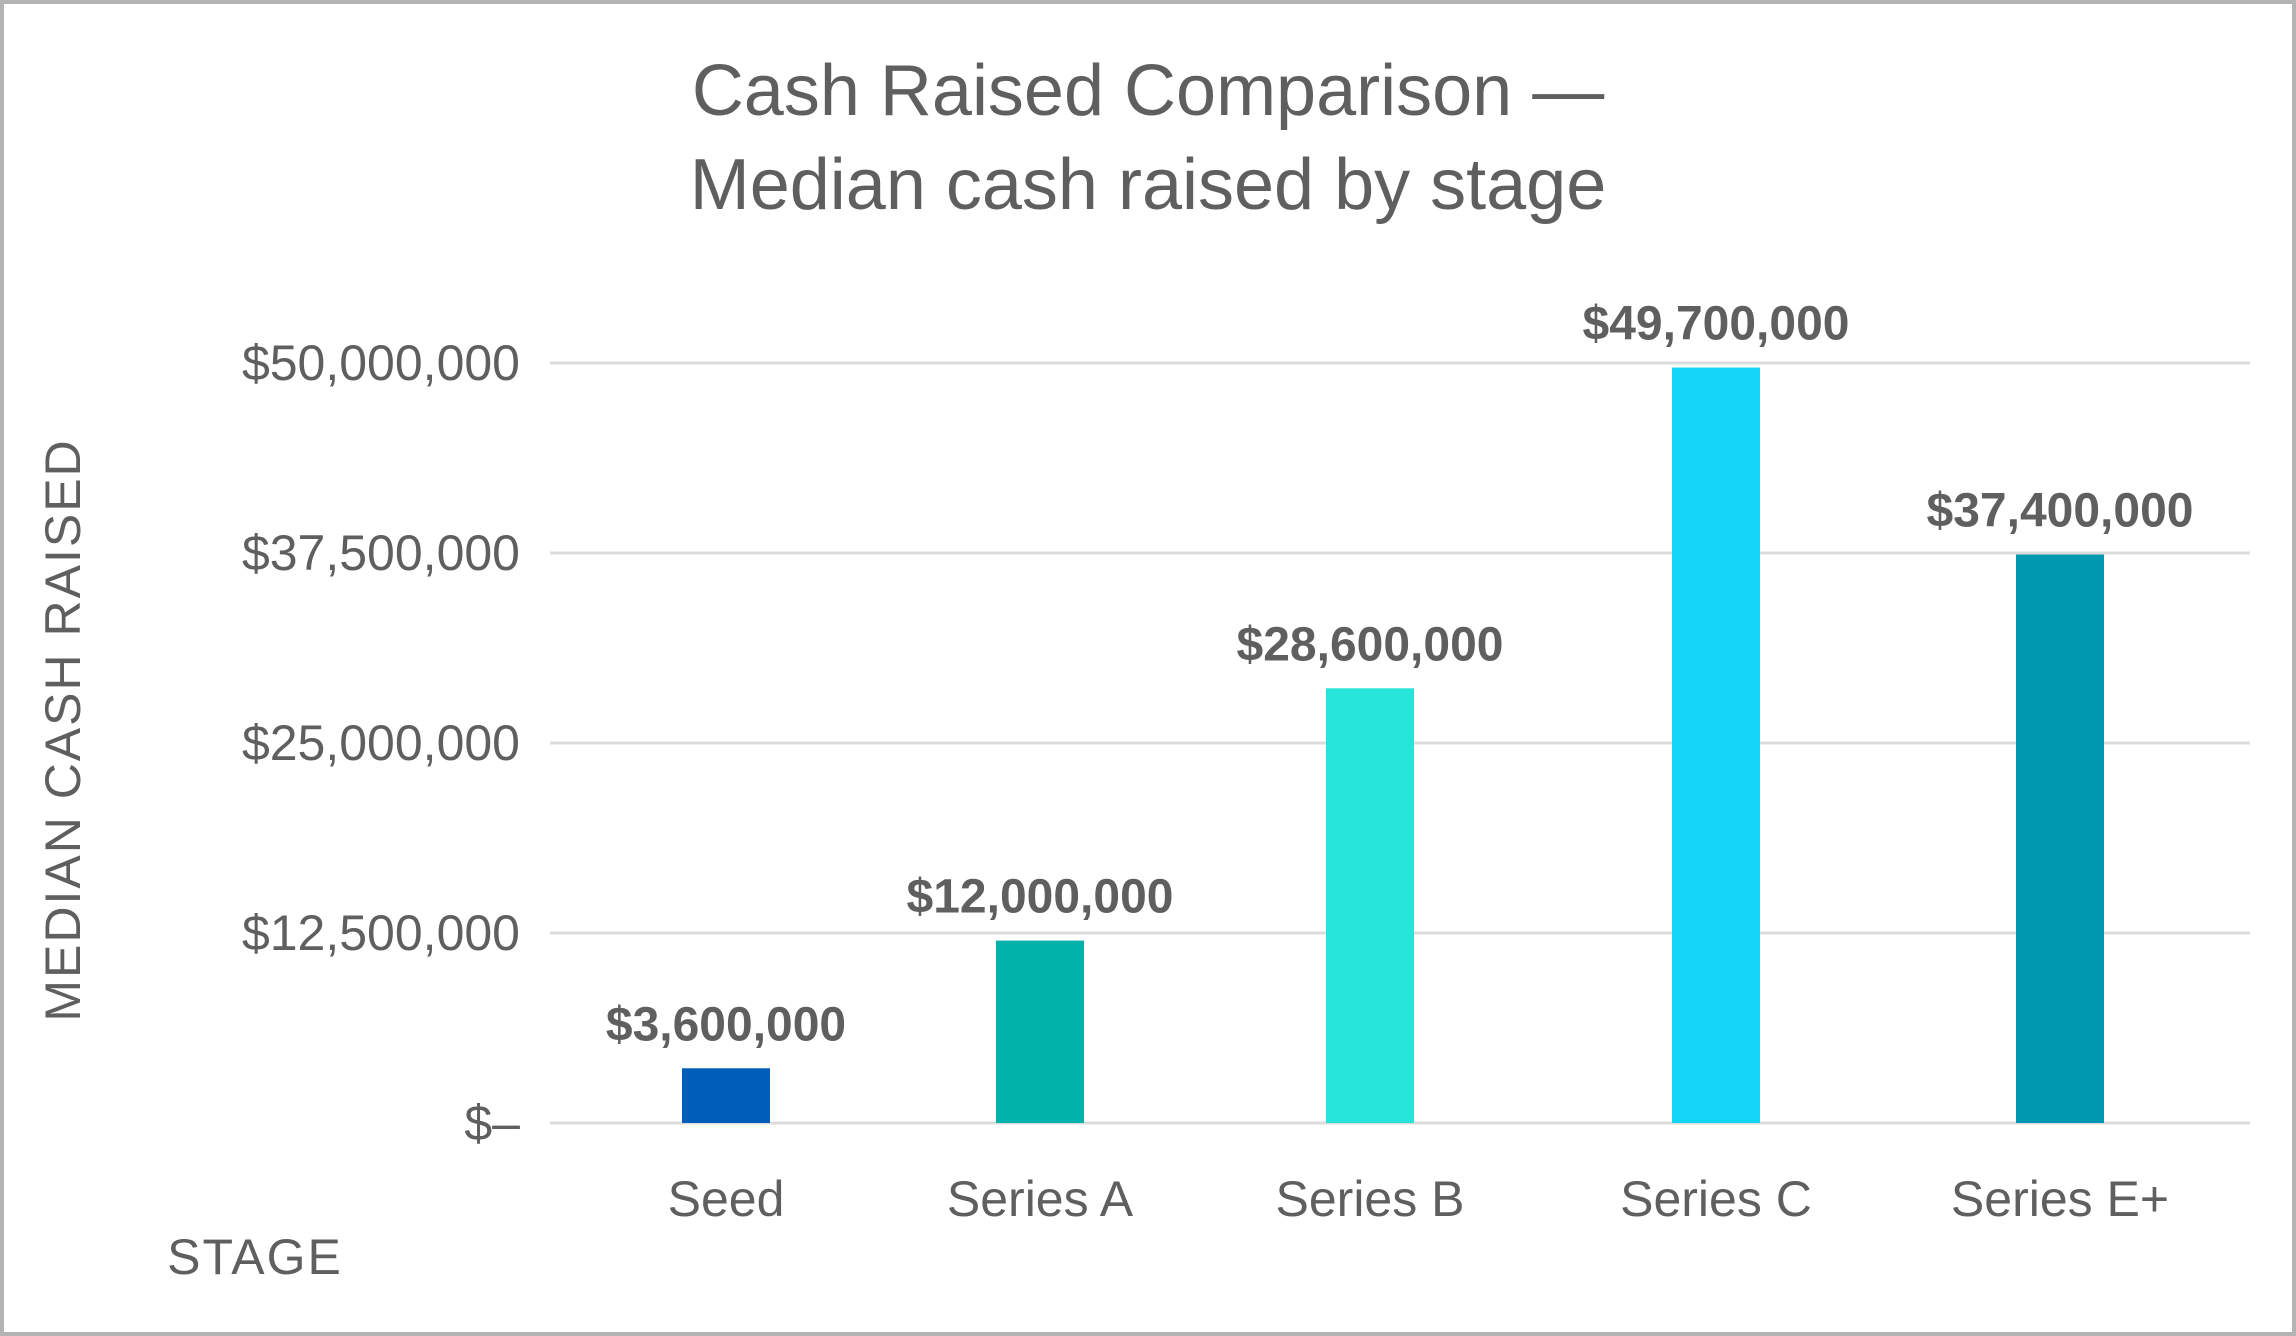  What do you see at coordinates (1370, 1199) in the screenshot?
I see `x-category-label: Series B` at bounding box center [1370, 1199].